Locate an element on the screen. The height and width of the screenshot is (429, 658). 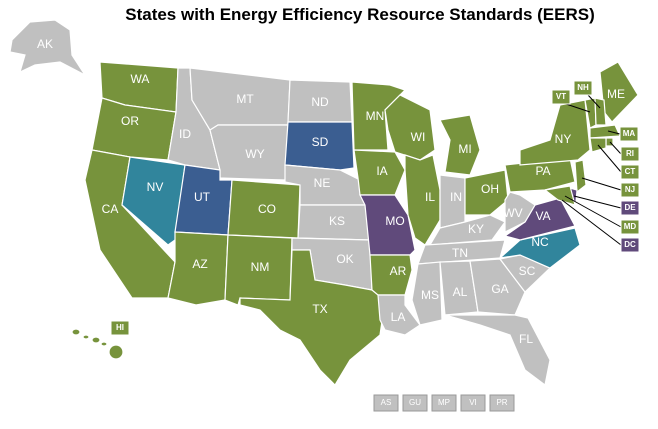
state: AR is located at coordinates (391, 275).